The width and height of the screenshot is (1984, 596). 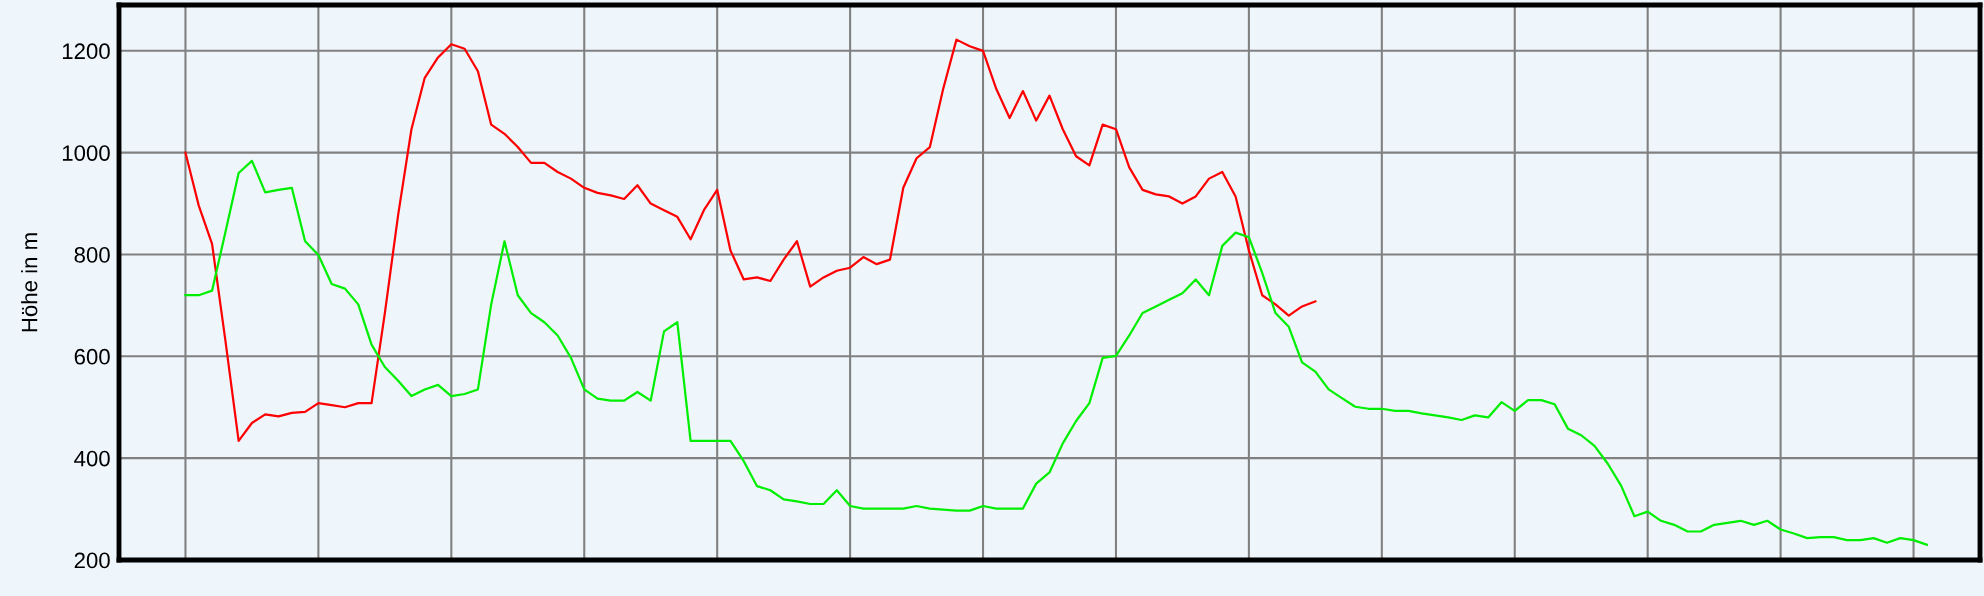 I want to click on y-tick-label: 800, so click(x=92, y=255).